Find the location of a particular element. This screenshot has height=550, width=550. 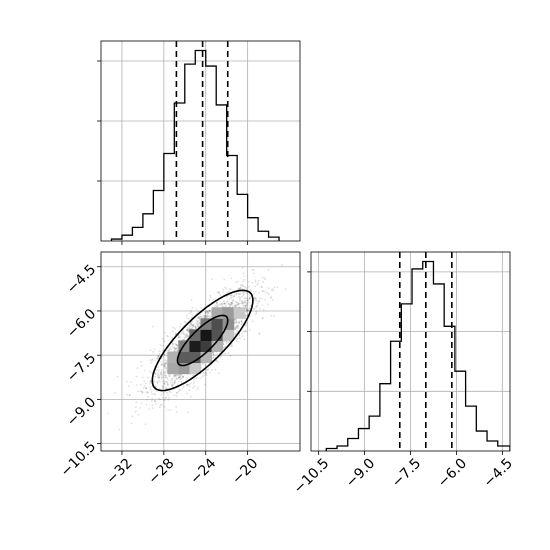

histogram-outline is located at coordinates (195, 145).